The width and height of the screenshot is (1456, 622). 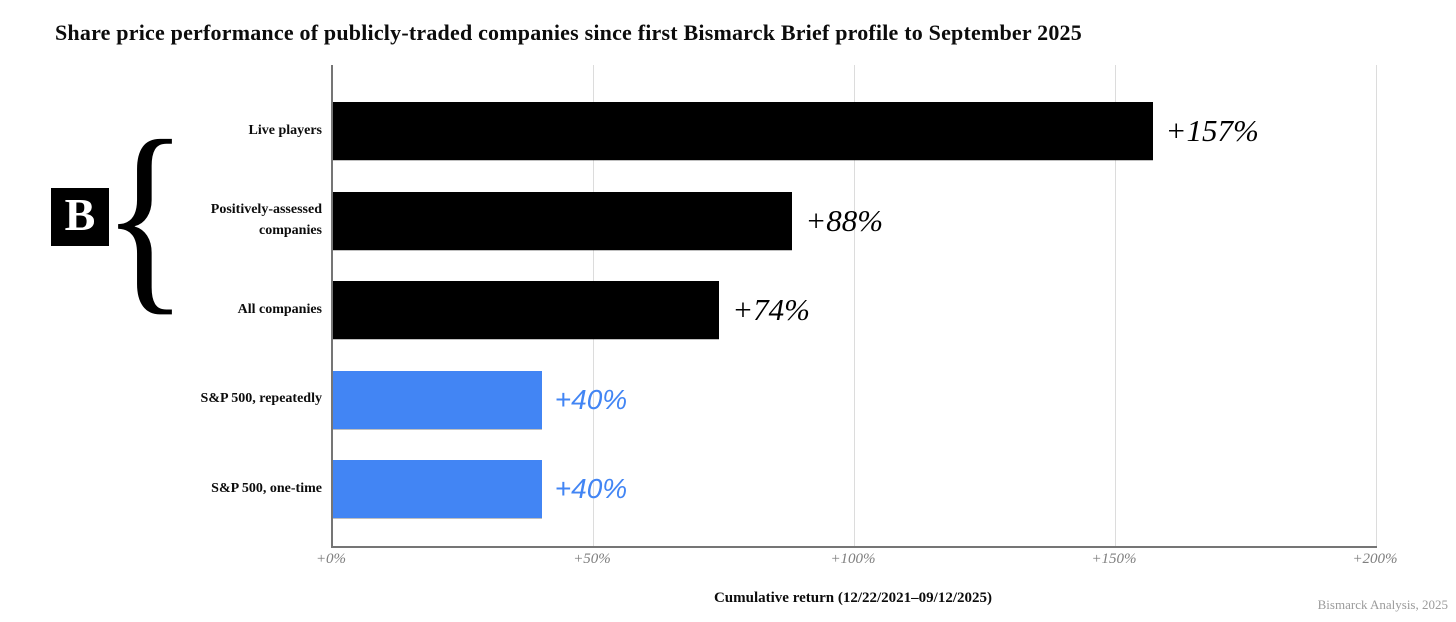 What do you see at coordinates (80, 214) in the screenshot?
I see `logo-letter: B` at bounding box center [80, 214].